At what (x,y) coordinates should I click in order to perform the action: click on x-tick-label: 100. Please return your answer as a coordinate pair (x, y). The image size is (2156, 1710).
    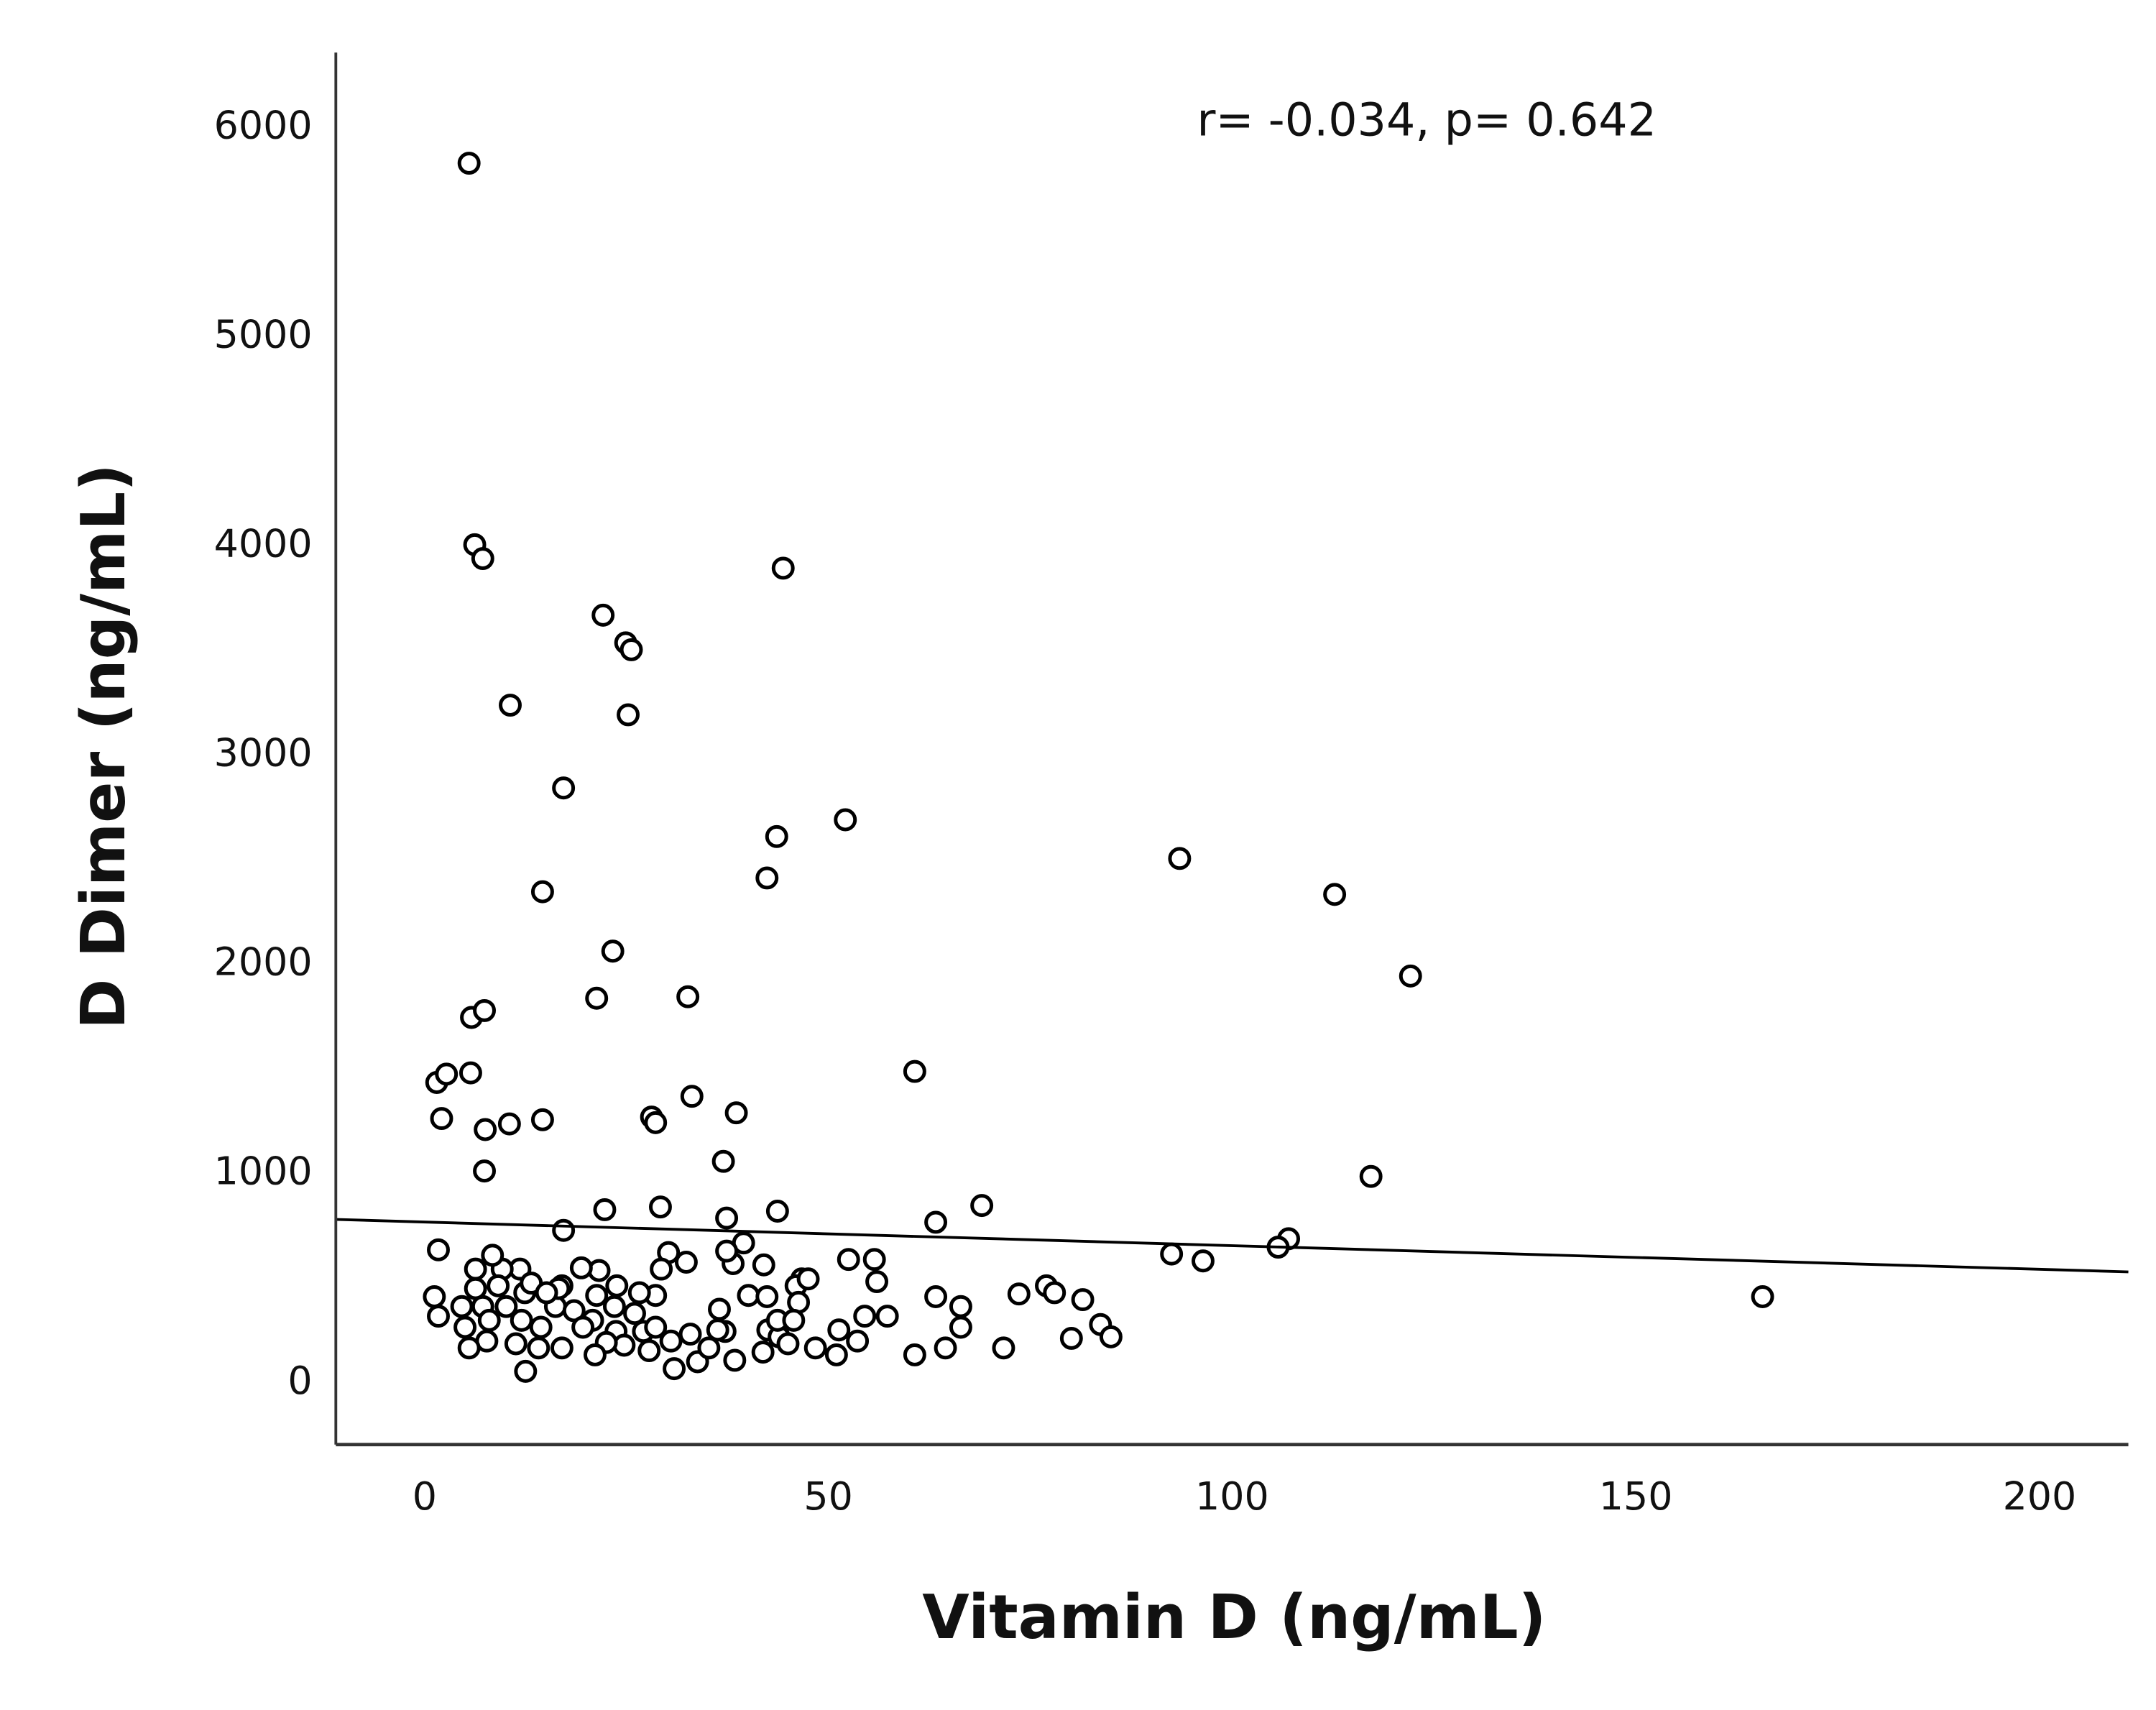
    Looking at the image, I should click on (1232, 1496).